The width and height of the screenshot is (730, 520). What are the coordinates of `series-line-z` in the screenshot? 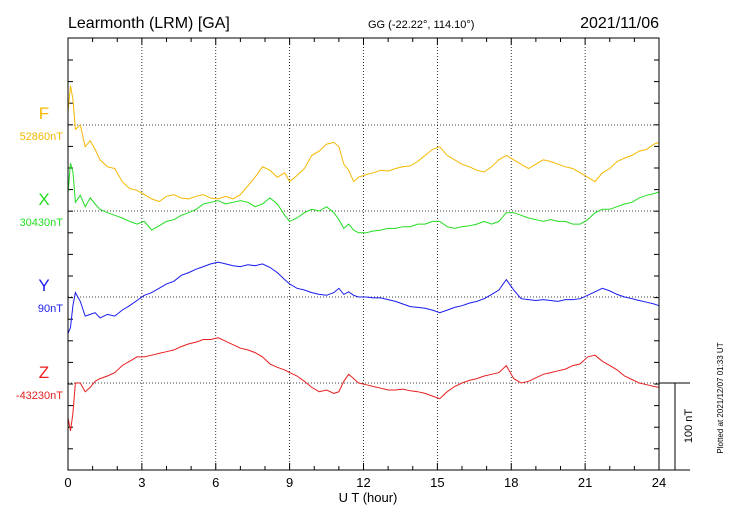 It's located at (363, 384).